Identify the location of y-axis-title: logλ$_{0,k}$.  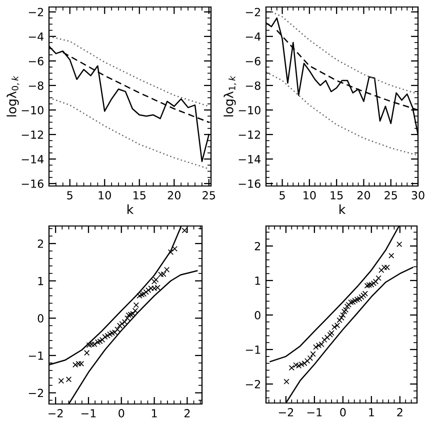
(13, 96).